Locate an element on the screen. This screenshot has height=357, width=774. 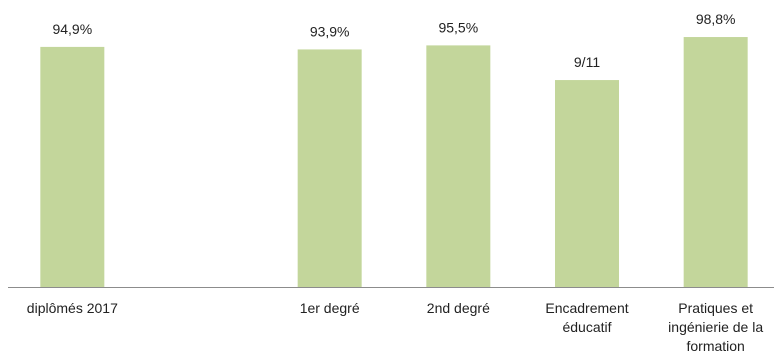
data-label-0: 94,9% is located at coordinates (72, 29).